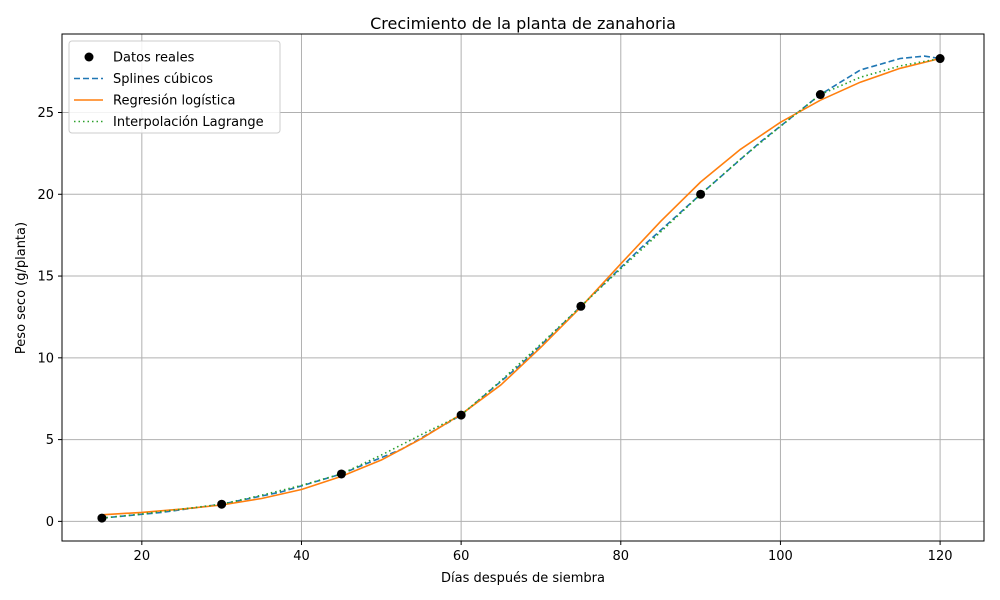 This screenshot has height=600, width=1000. Describe the element at coordinates (142, 556) in the screenshot. I see `x-tick-label: 20` at that location.